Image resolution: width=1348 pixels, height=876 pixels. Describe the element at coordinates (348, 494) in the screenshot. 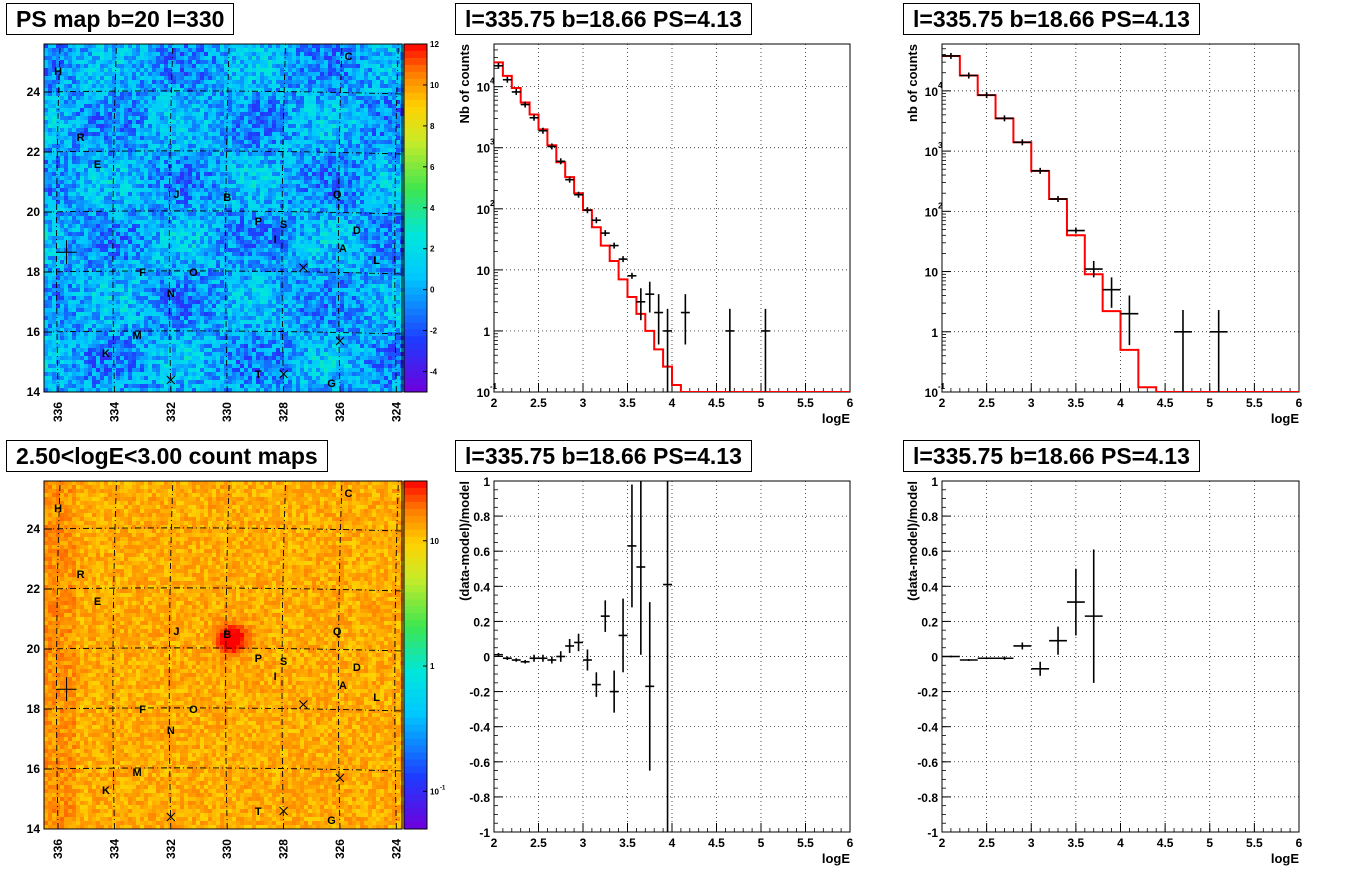

I see `count-map-source-label: C` at that location.